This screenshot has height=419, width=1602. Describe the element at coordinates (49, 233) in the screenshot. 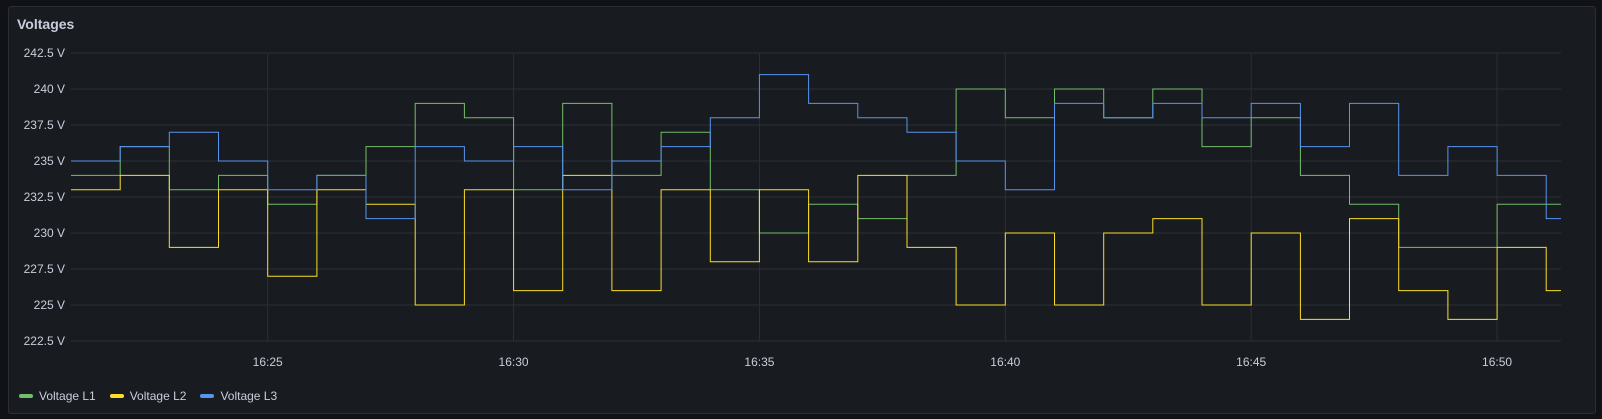

I see `y-tick-label: 230 V` at that location.